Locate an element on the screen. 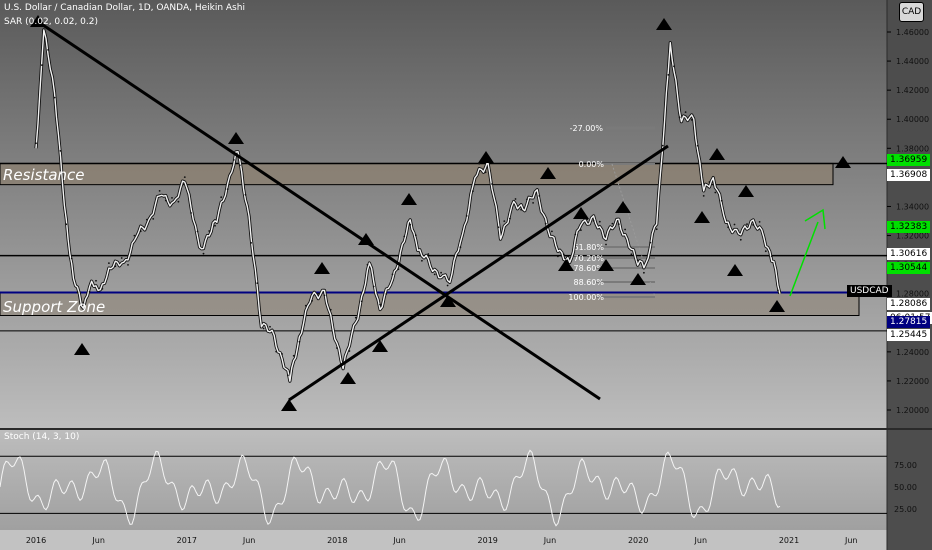 The image size is (932, 550). stoch-axis-label: 50.00 is located at coordinates (905, 487).